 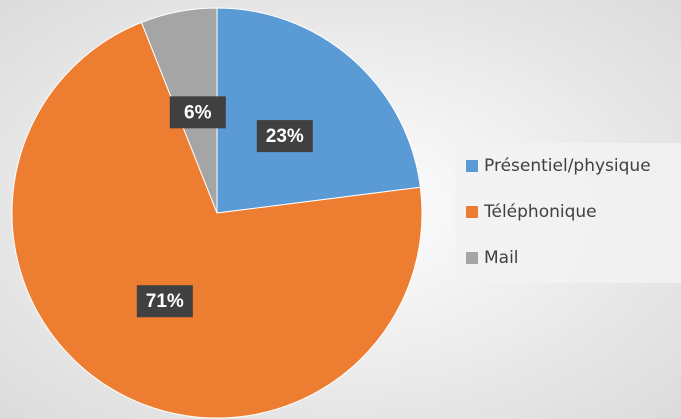 I want to click on data-label: 23%, so click(x=285, y=136).